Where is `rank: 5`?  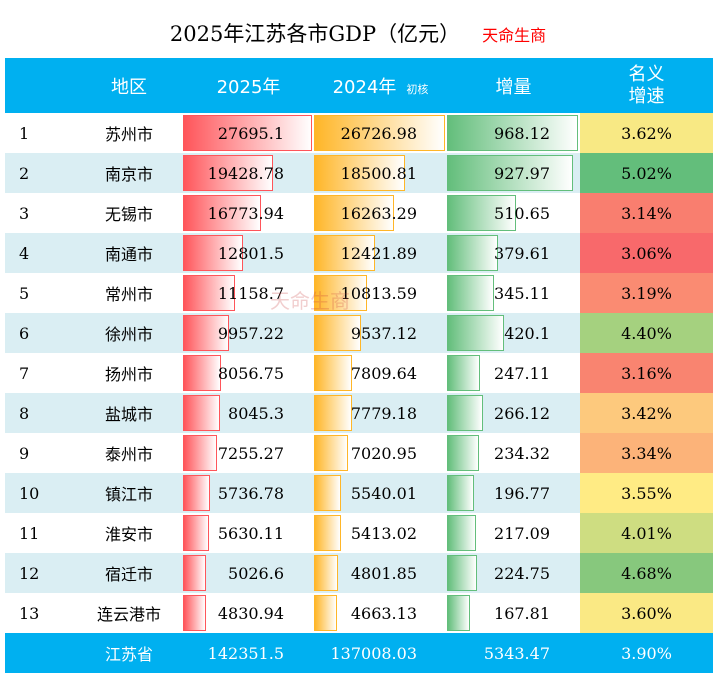
rank: 5 is located at coordinates (24, 293).